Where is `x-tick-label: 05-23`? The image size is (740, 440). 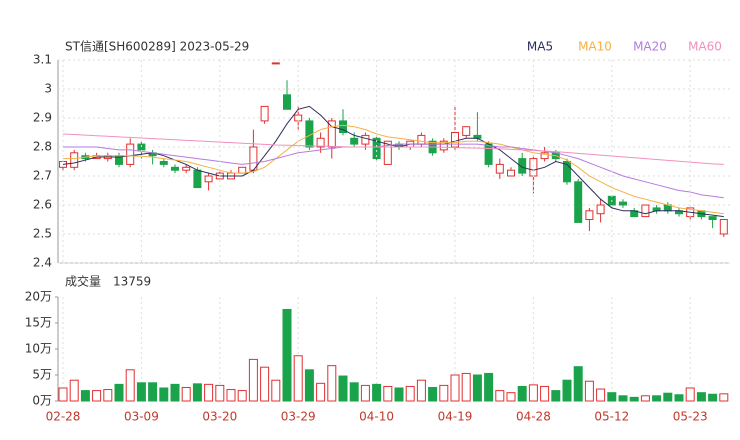 x-tick-label: 05-23 is located at coordinates (690, 417).